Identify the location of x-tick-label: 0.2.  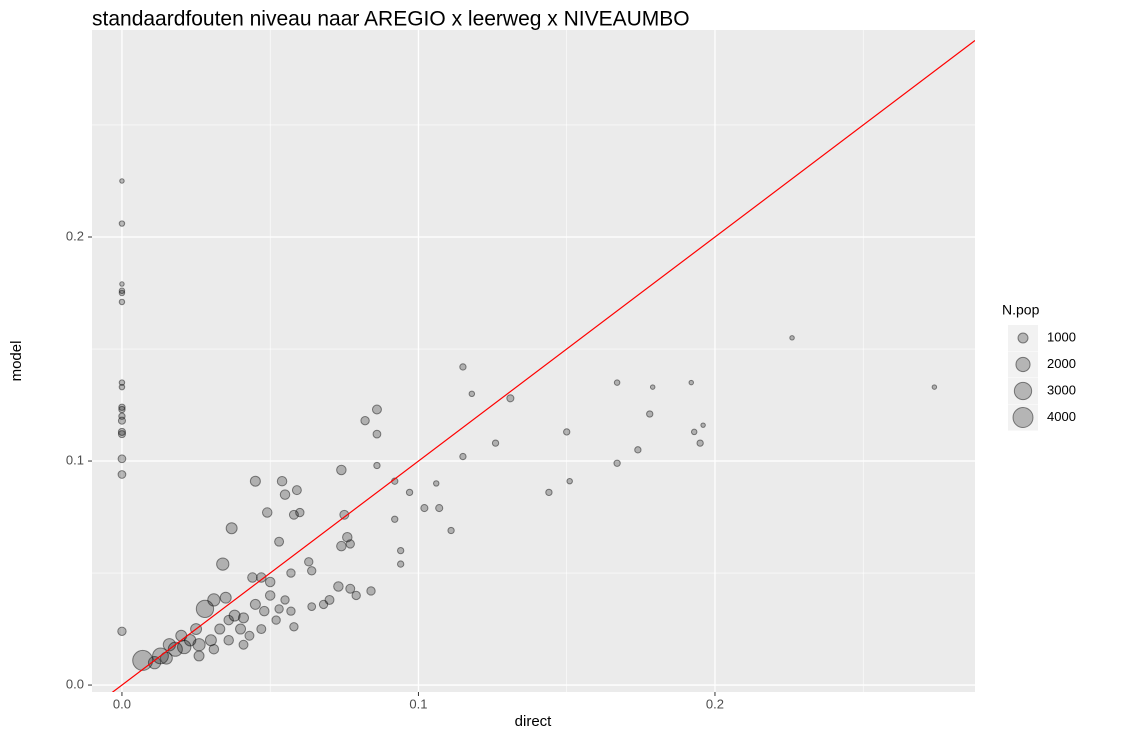
(715, 703).